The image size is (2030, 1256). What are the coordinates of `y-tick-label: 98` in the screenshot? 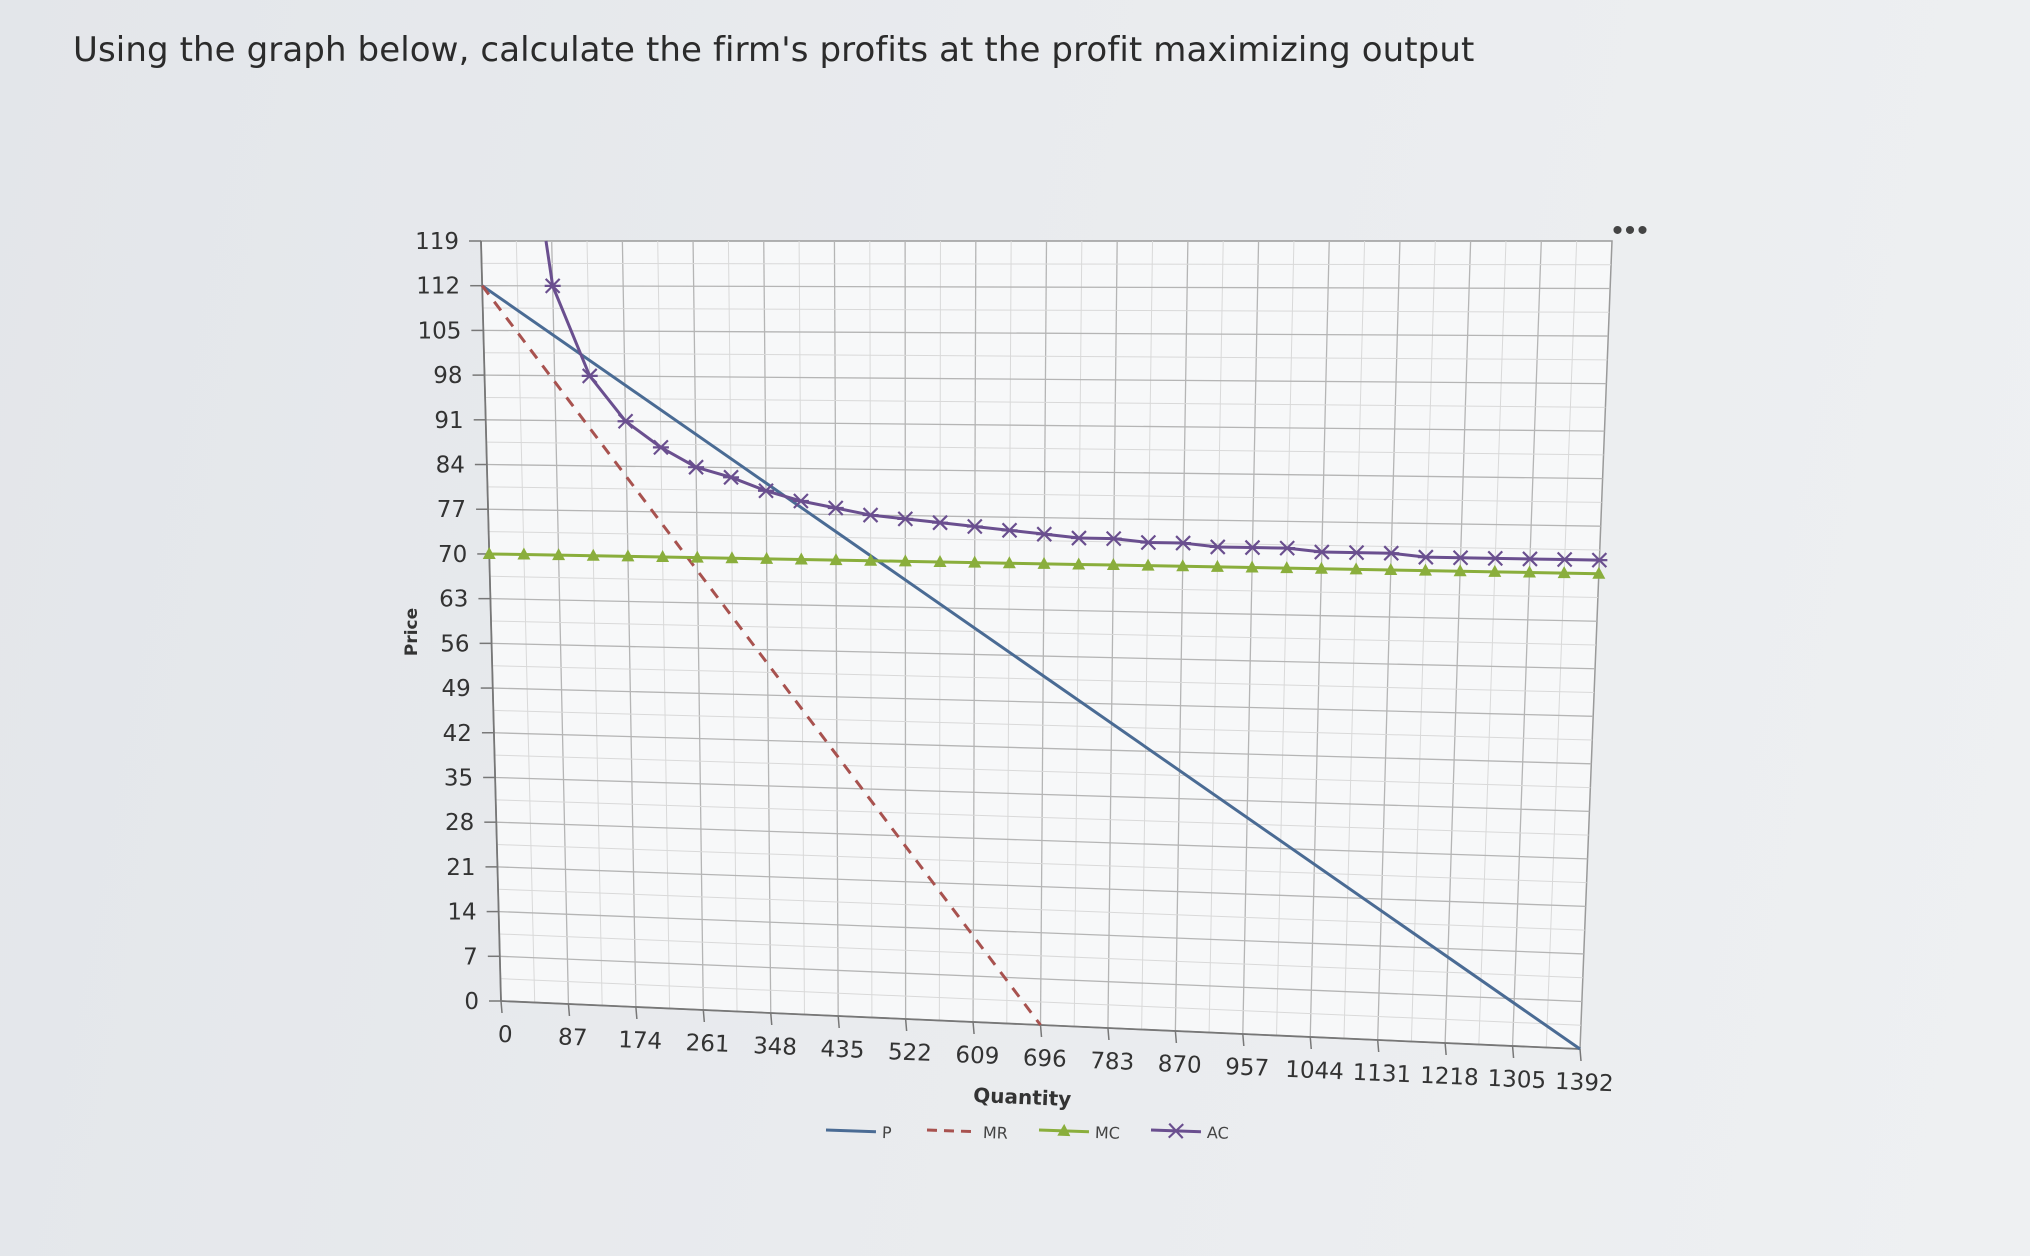 It's located at (447, 376).